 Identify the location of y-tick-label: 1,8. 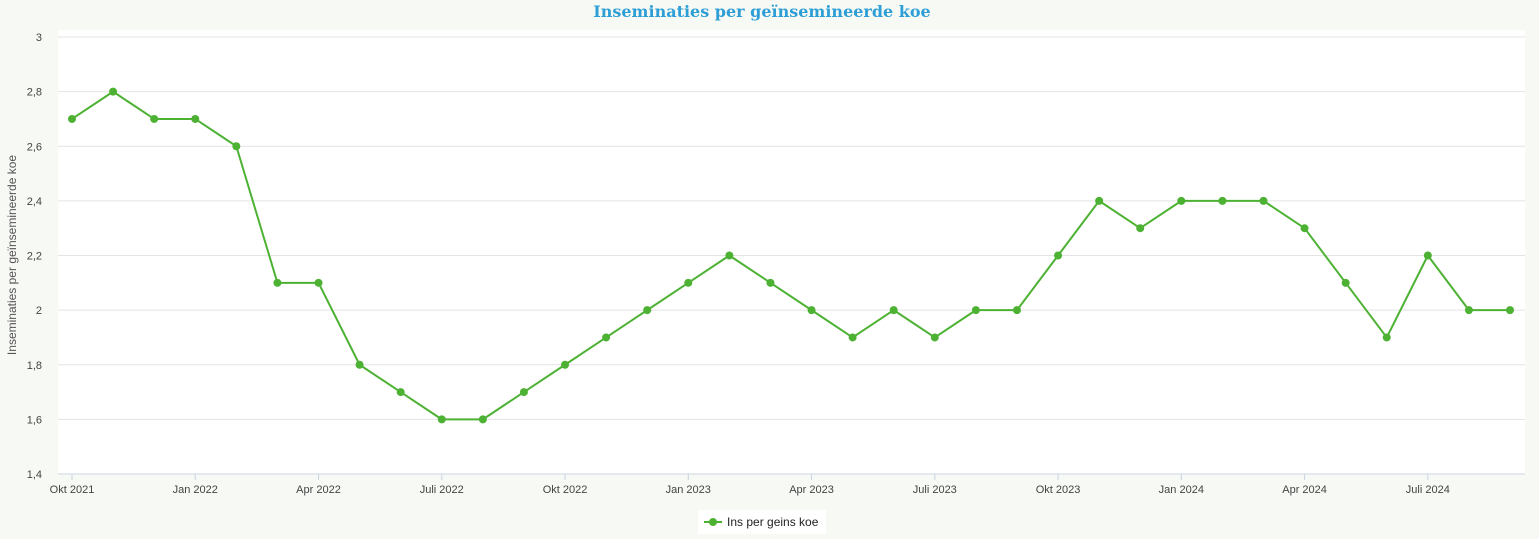
(34, 366).